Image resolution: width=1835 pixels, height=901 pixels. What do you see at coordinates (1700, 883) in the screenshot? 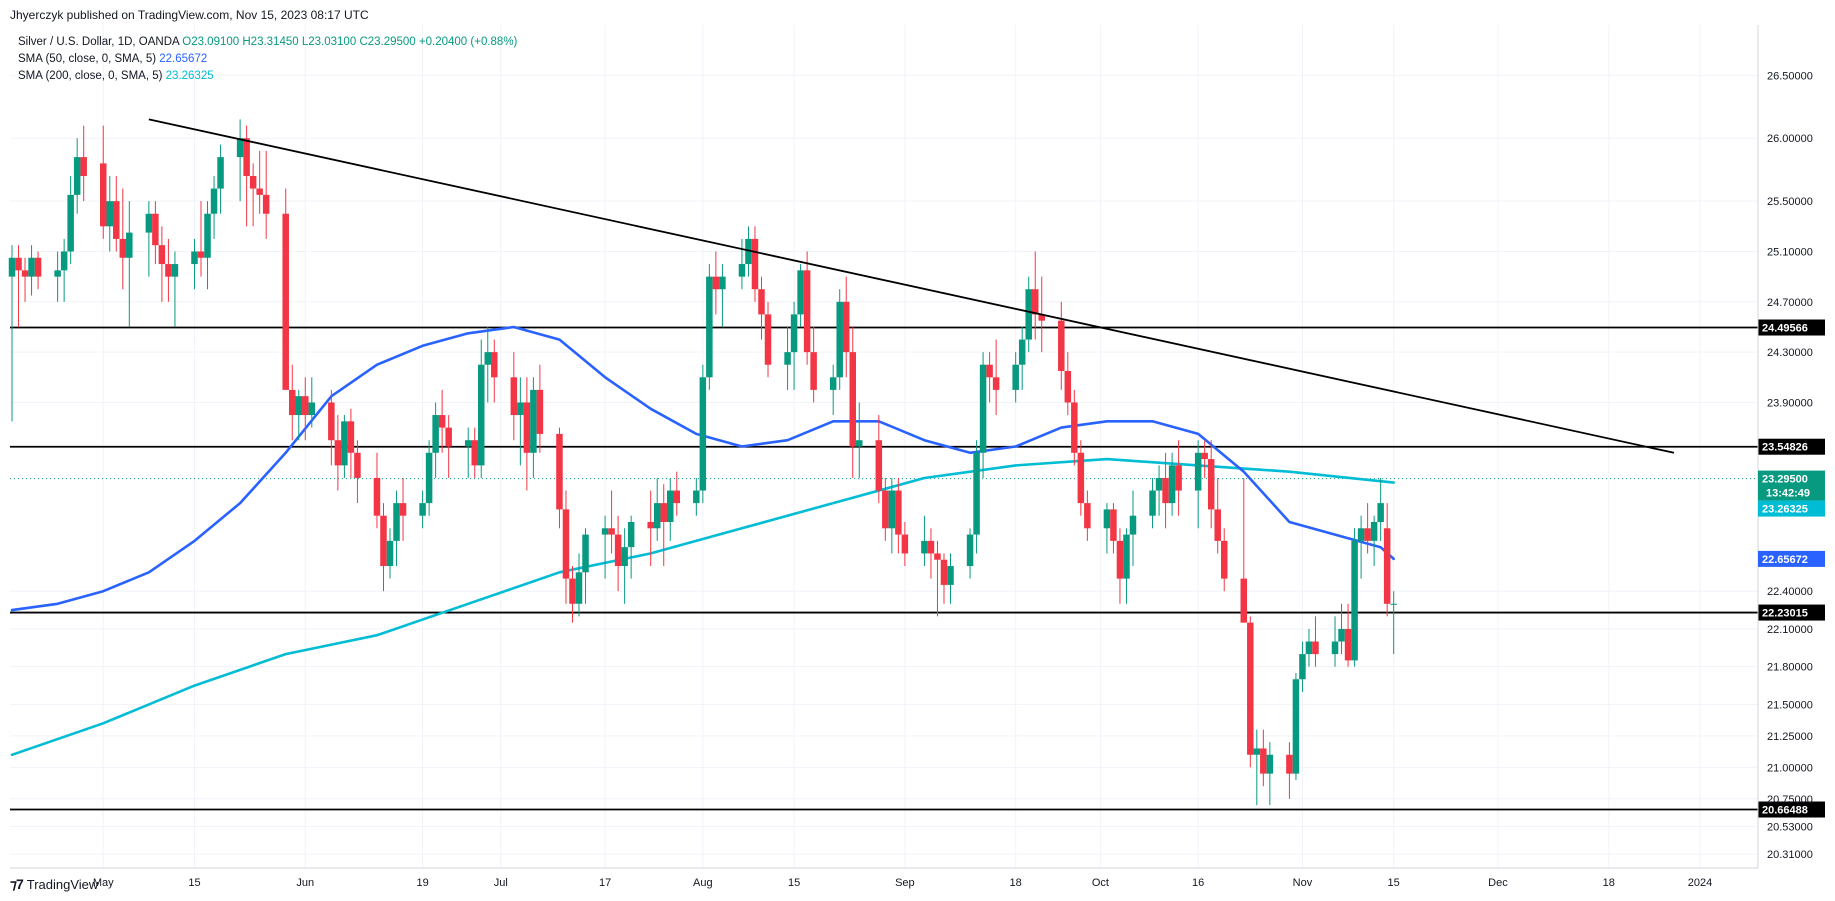
I see `x-tick-label: 2024` at bounding box center [1700, 883].